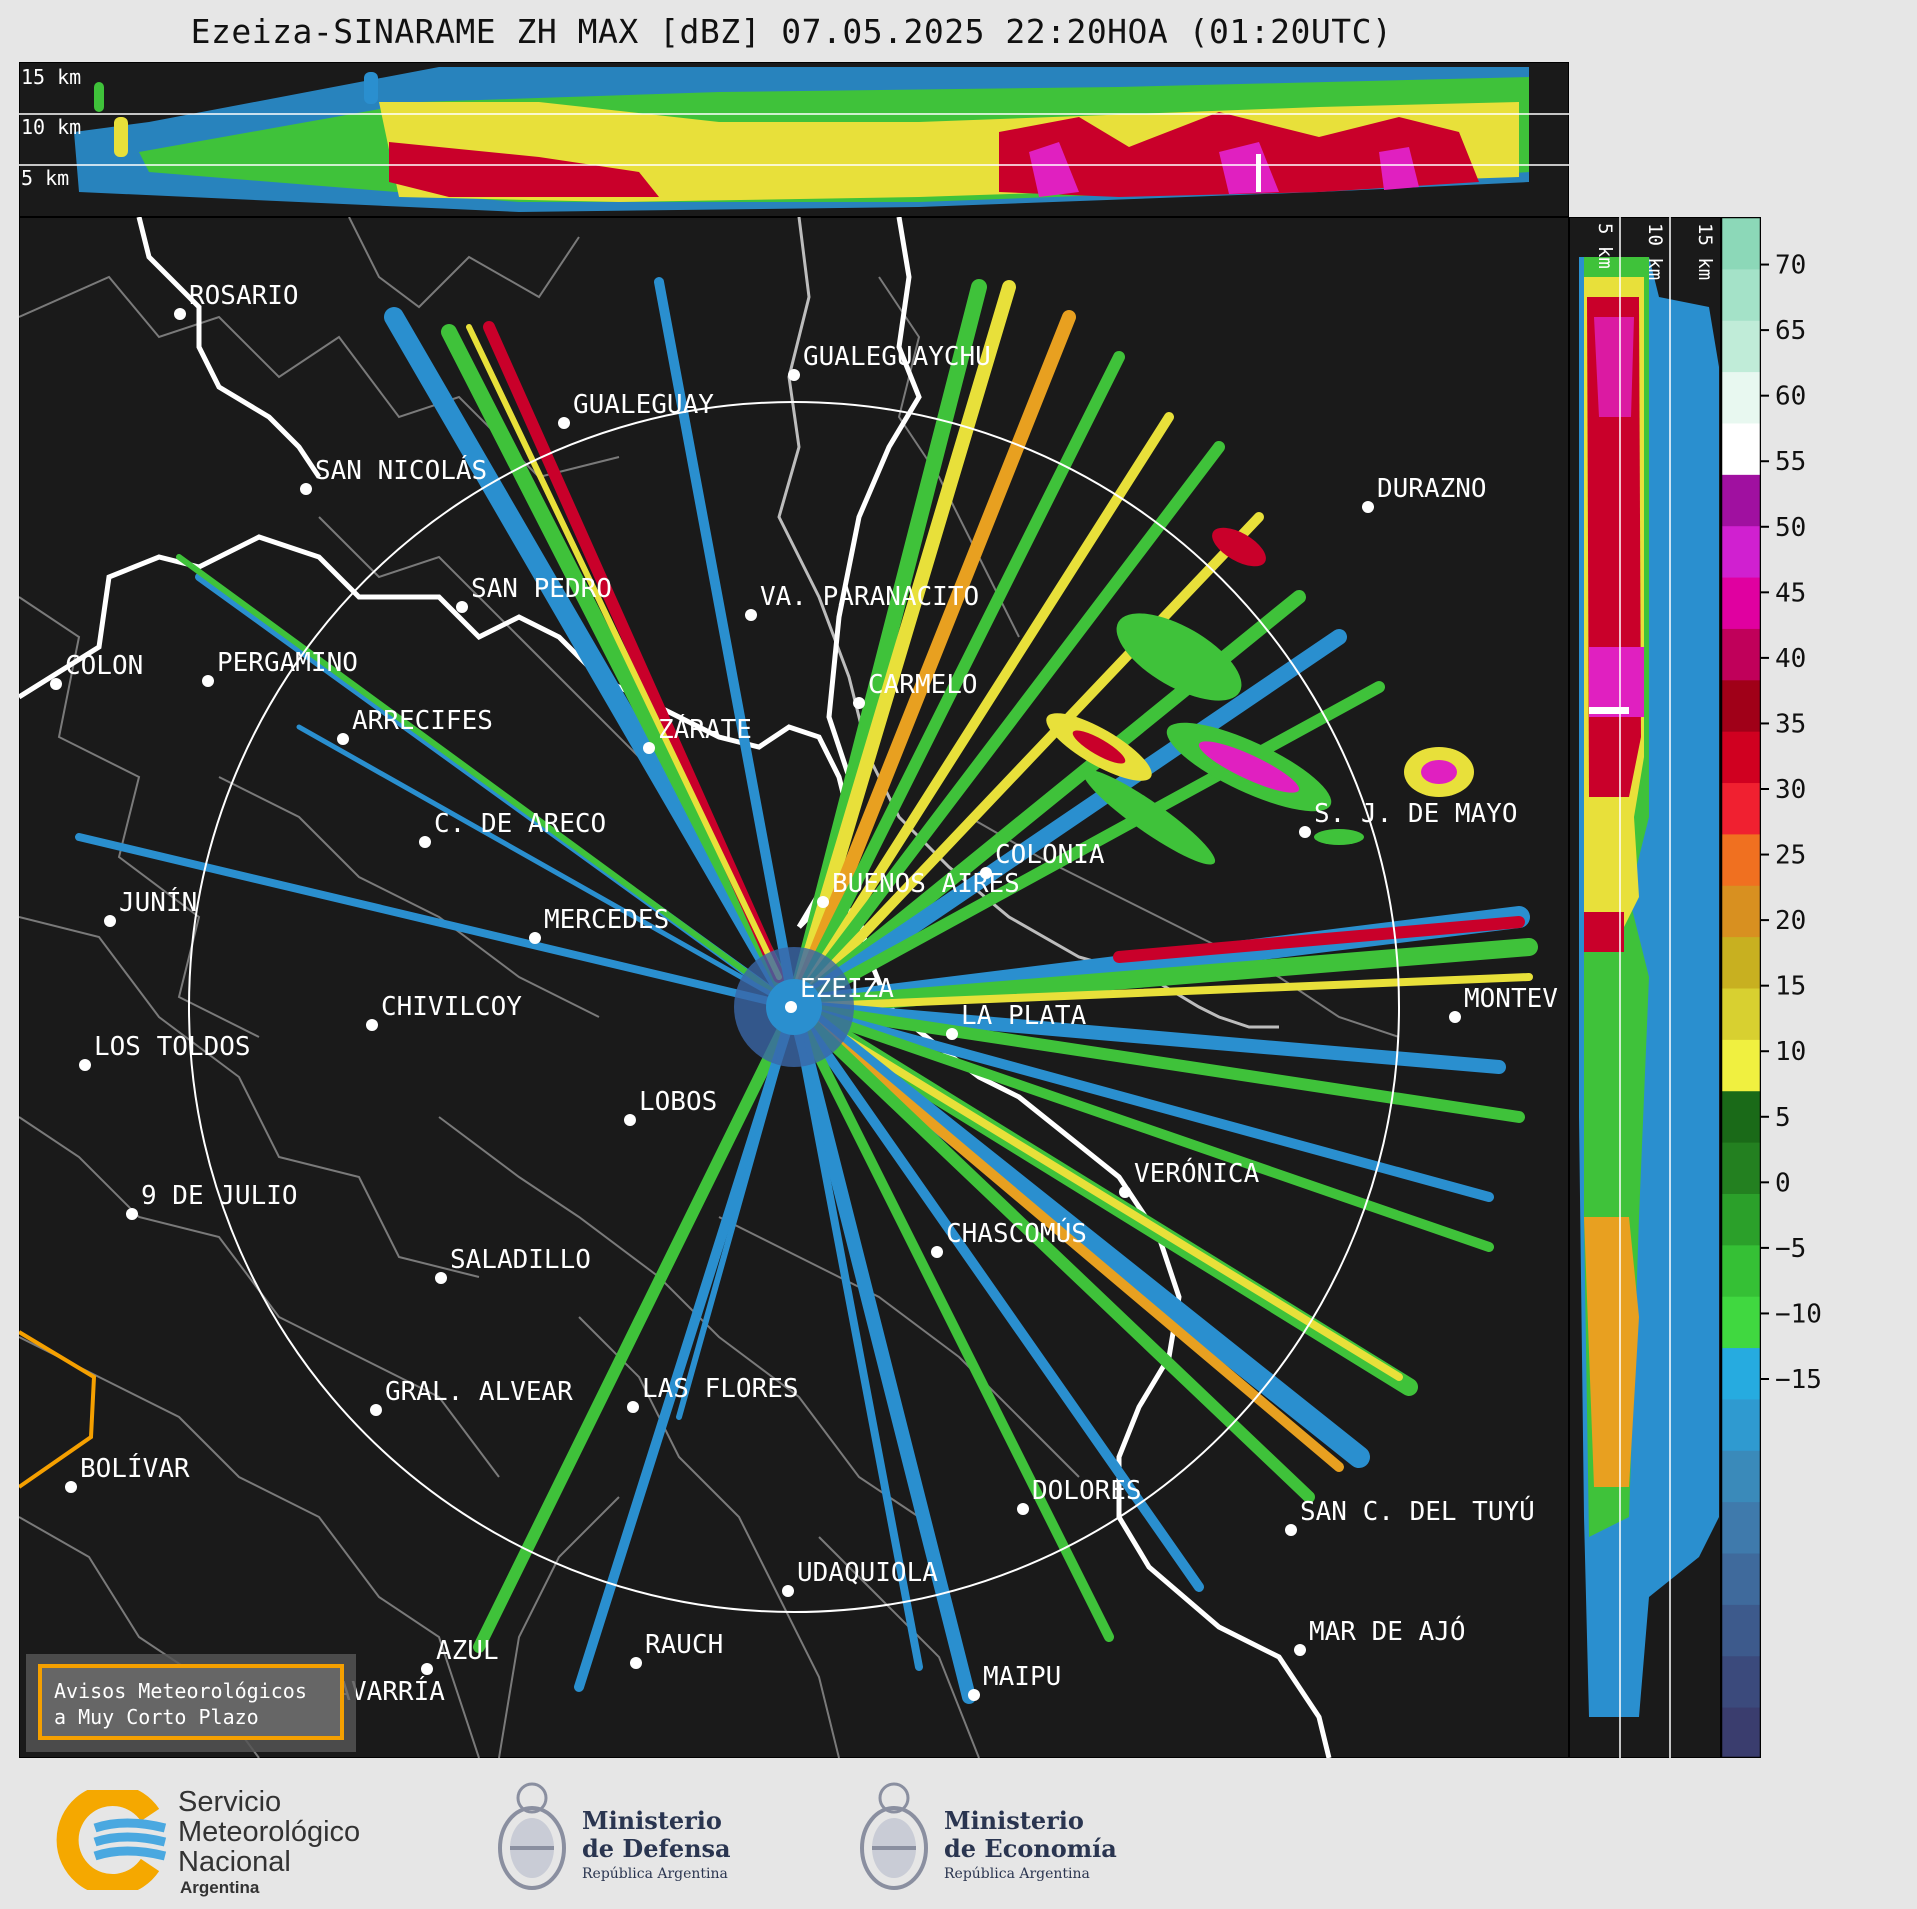  What do you see at coordinates (1783, 1118) in the screenshot?
I see `colorbar-tick-label: 5` at bounding box center [1783, 1118].